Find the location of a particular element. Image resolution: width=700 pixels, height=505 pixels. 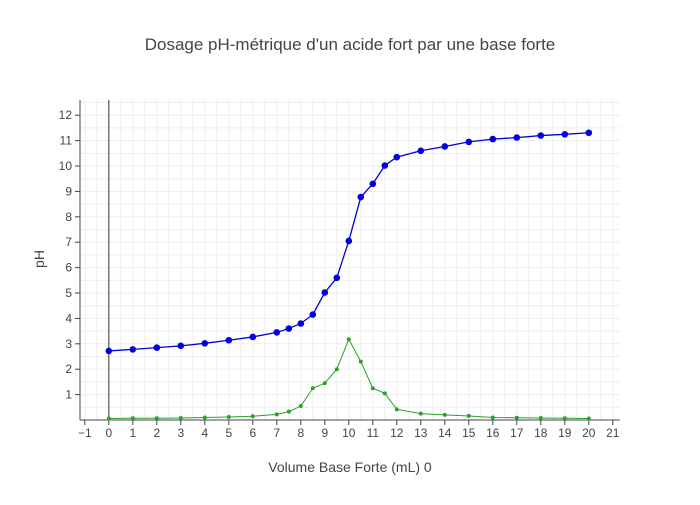

y-tick-label: 6 is located at coordinates (68, 268).